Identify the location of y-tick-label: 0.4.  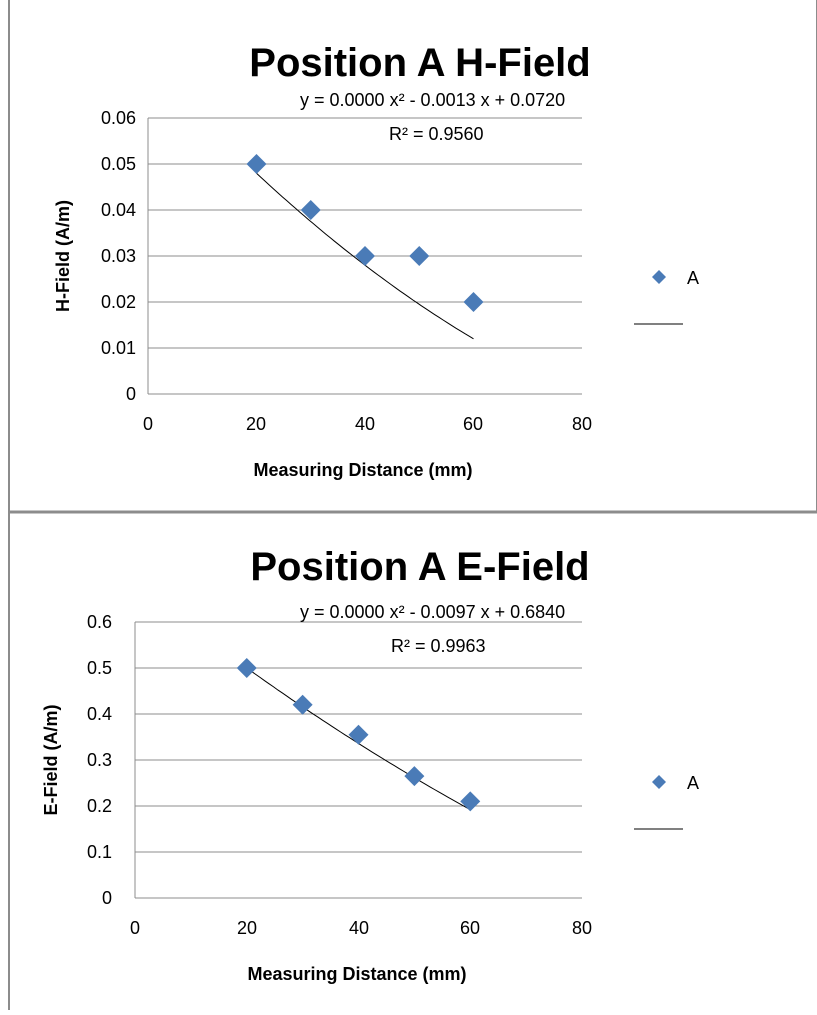
(99, 714).